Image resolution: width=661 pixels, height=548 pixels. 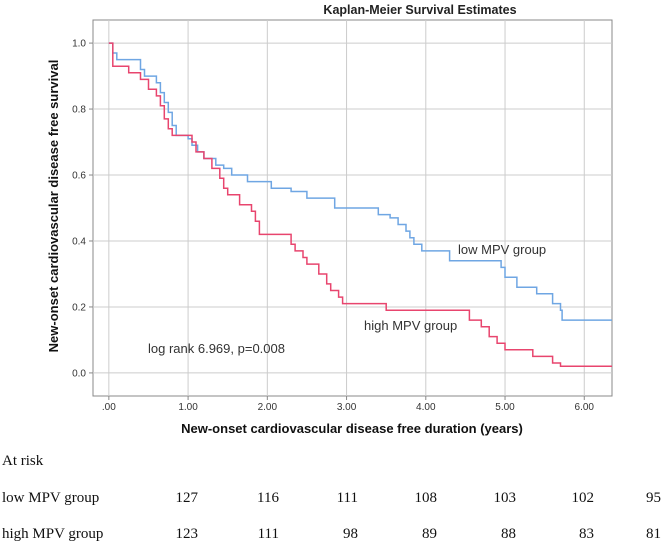 What do you see at coordinates (583, 498) in the screenshot?
I see `risk-value: 102` at bounding box center [583, 498].